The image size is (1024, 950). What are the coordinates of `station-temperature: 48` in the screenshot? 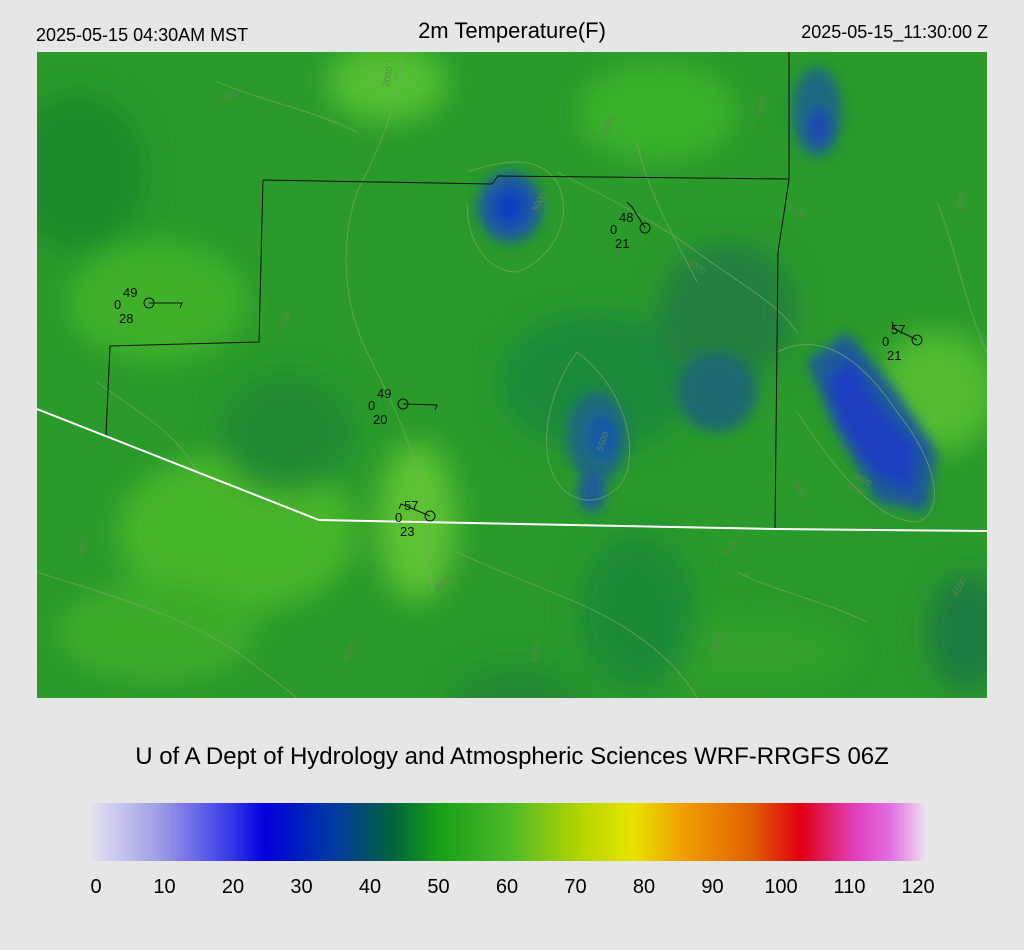 It's located at (626, 217).